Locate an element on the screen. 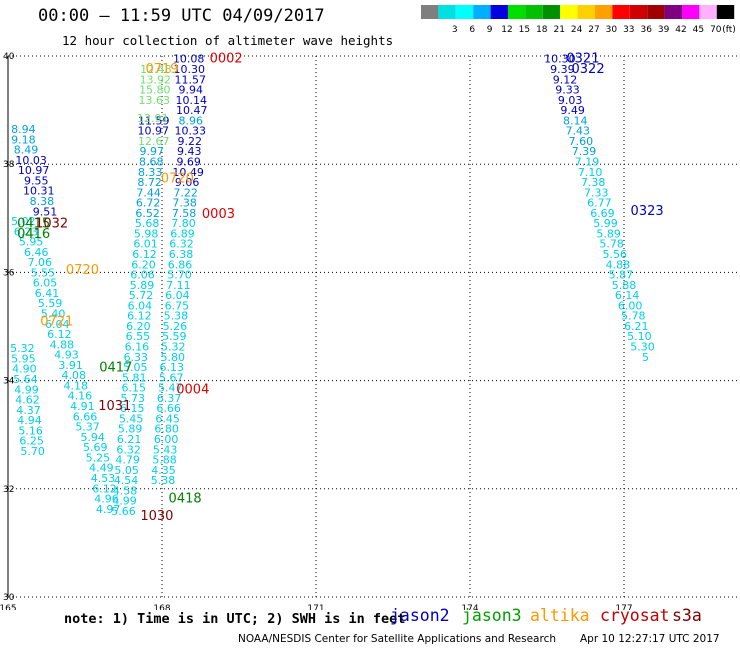  legend-label: 70 is located at coordinates (716, 30).